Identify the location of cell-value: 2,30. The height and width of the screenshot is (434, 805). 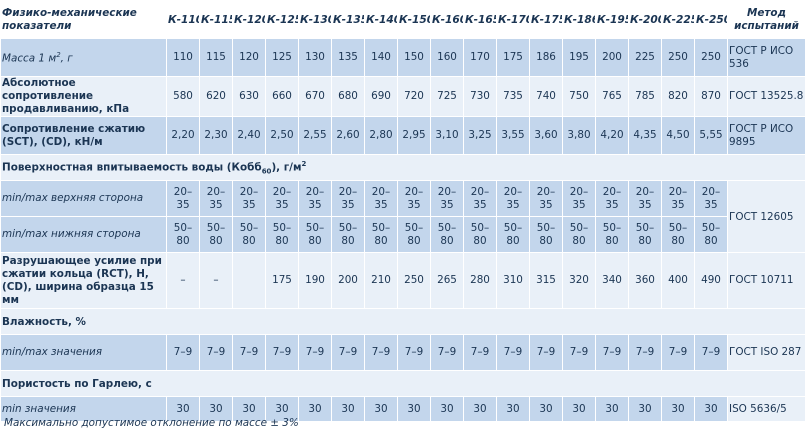
(216, 135).